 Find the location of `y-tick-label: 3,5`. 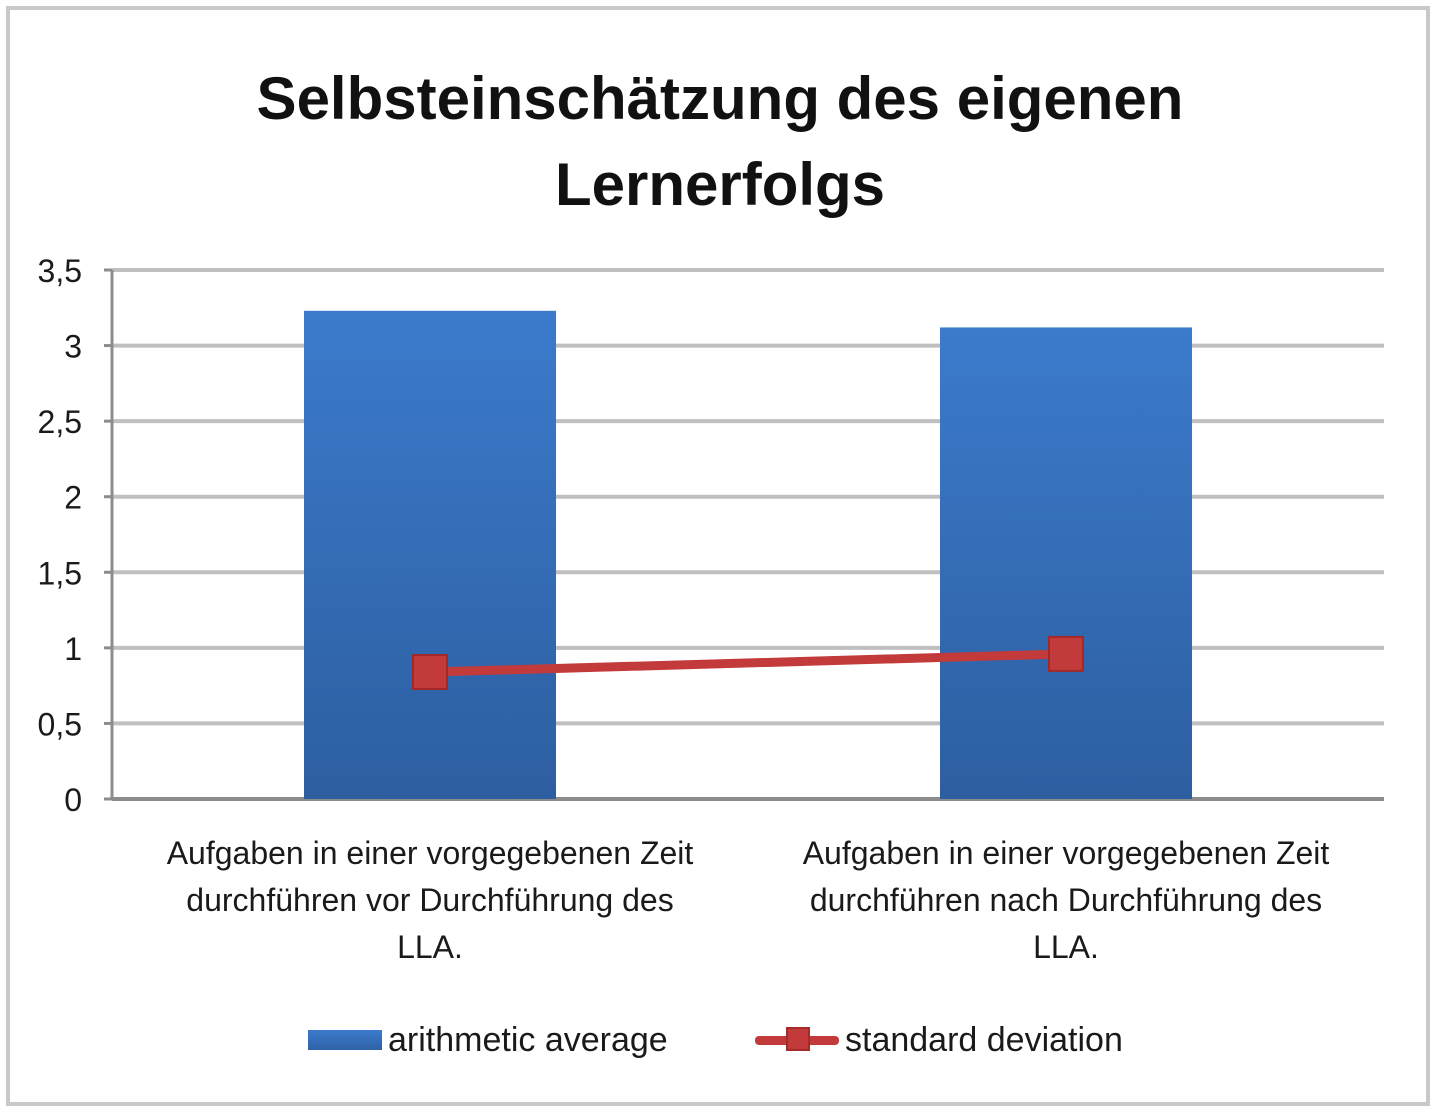

y-tick-label: 3,5 is located at coordinates (60, 271).